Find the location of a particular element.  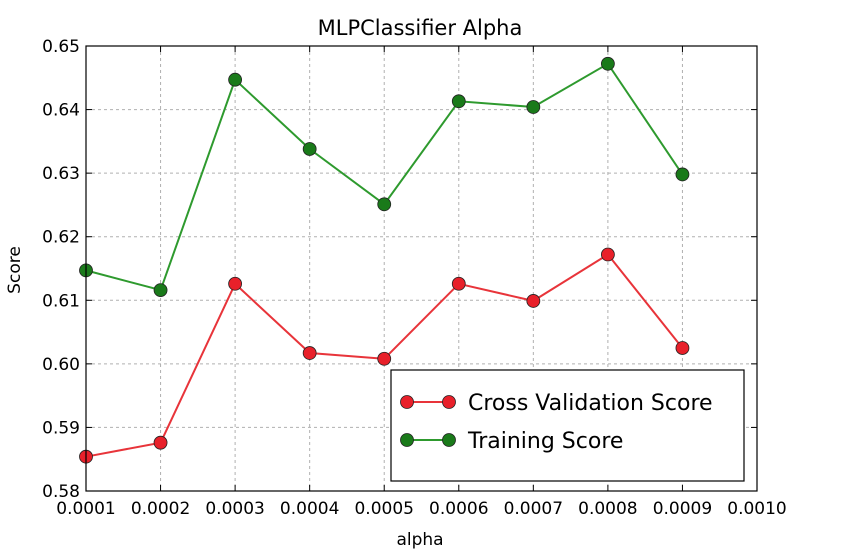

legend: Cross Validation Score Training Score is located at coordinates (567, 425).